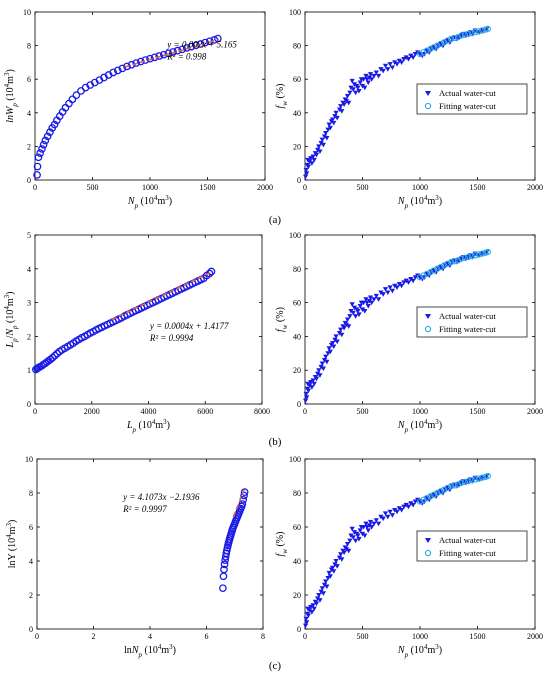 The height and width of the screenshot is (683, 550). I want to click on legend-box, so click(472, 546).